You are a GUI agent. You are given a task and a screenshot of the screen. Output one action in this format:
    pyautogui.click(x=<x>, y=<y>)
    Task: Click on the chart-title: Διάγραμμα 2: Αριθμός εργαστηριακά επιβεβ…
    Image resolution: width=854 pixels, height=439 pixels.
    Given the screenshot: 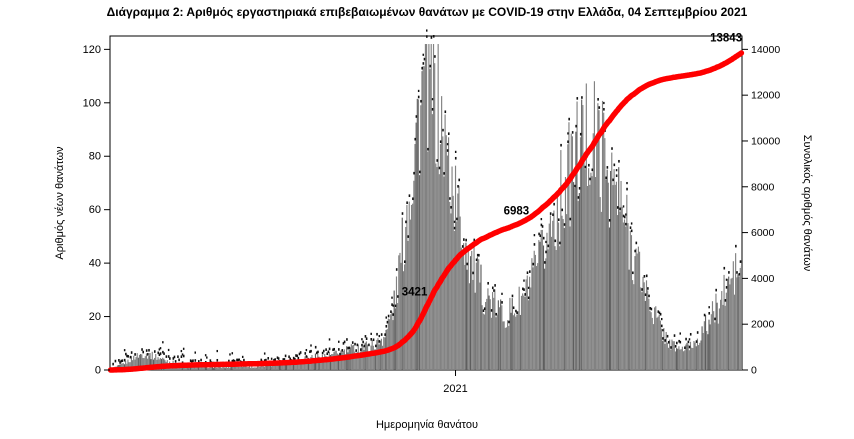 What is the action you would take?
    pyautogui.click(x=427, y=12)
    